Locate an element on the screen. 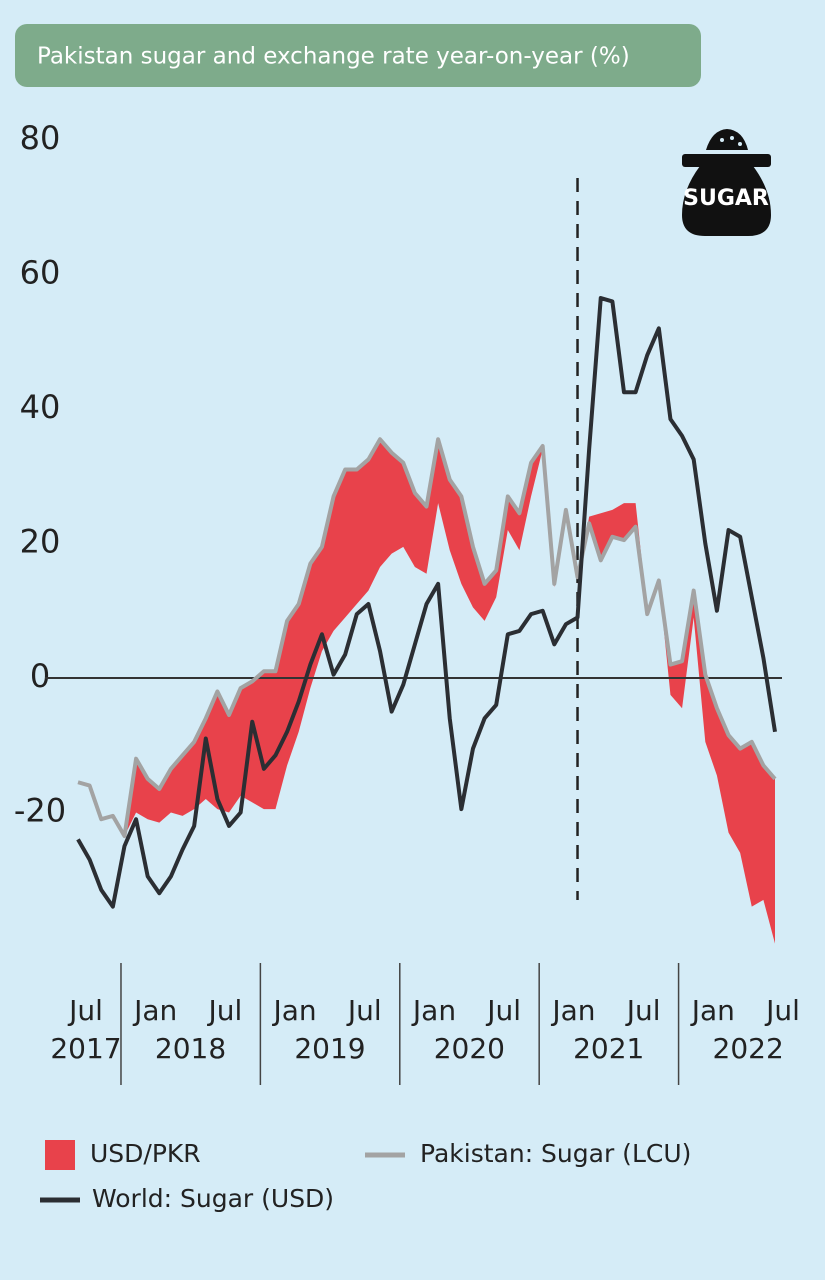 Image resolution: width=825 pixels, height=1280 pixels. icon-label: SUGAR is located at coordinates (726, 198).